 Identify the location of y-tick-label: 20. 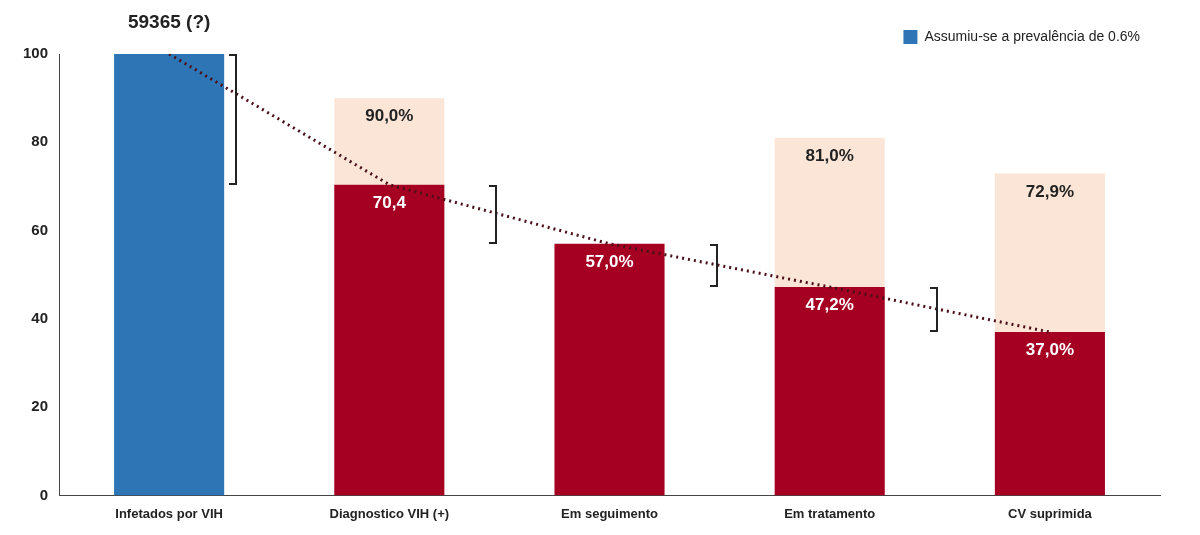
(40, 406).